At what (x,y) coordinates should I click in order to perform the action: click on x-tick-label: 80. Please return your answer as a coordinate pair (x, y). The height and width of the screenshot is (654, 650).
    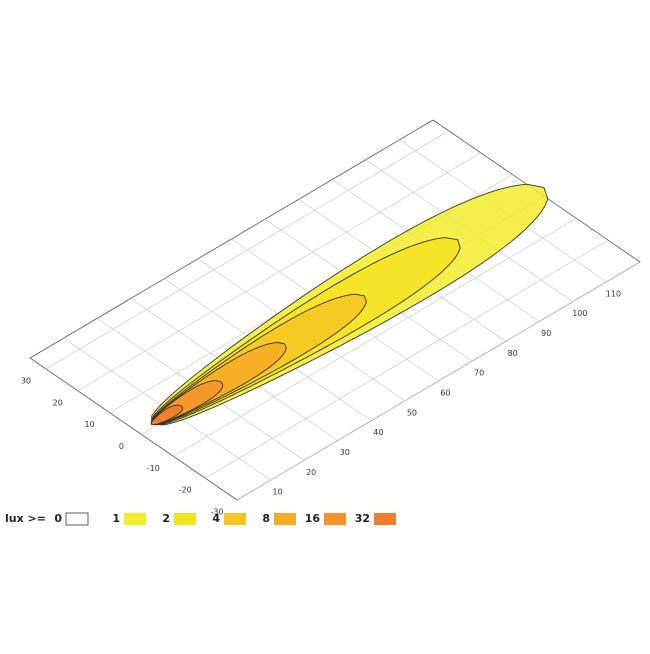
    Looking at the image, I should click on (513, 353).